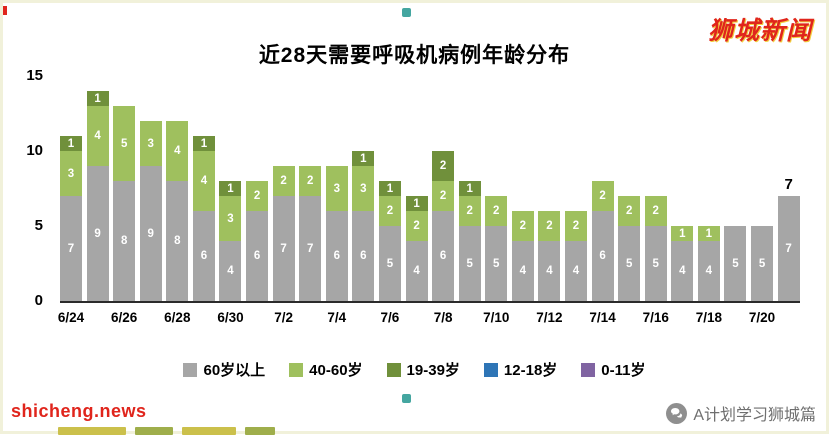 This screenshot has width=829, height=435. What do you see at coordinates (496, 317) in the screenshot?
I see `x-axis-tick-label: 7/10` at bounding box center [496, 317].